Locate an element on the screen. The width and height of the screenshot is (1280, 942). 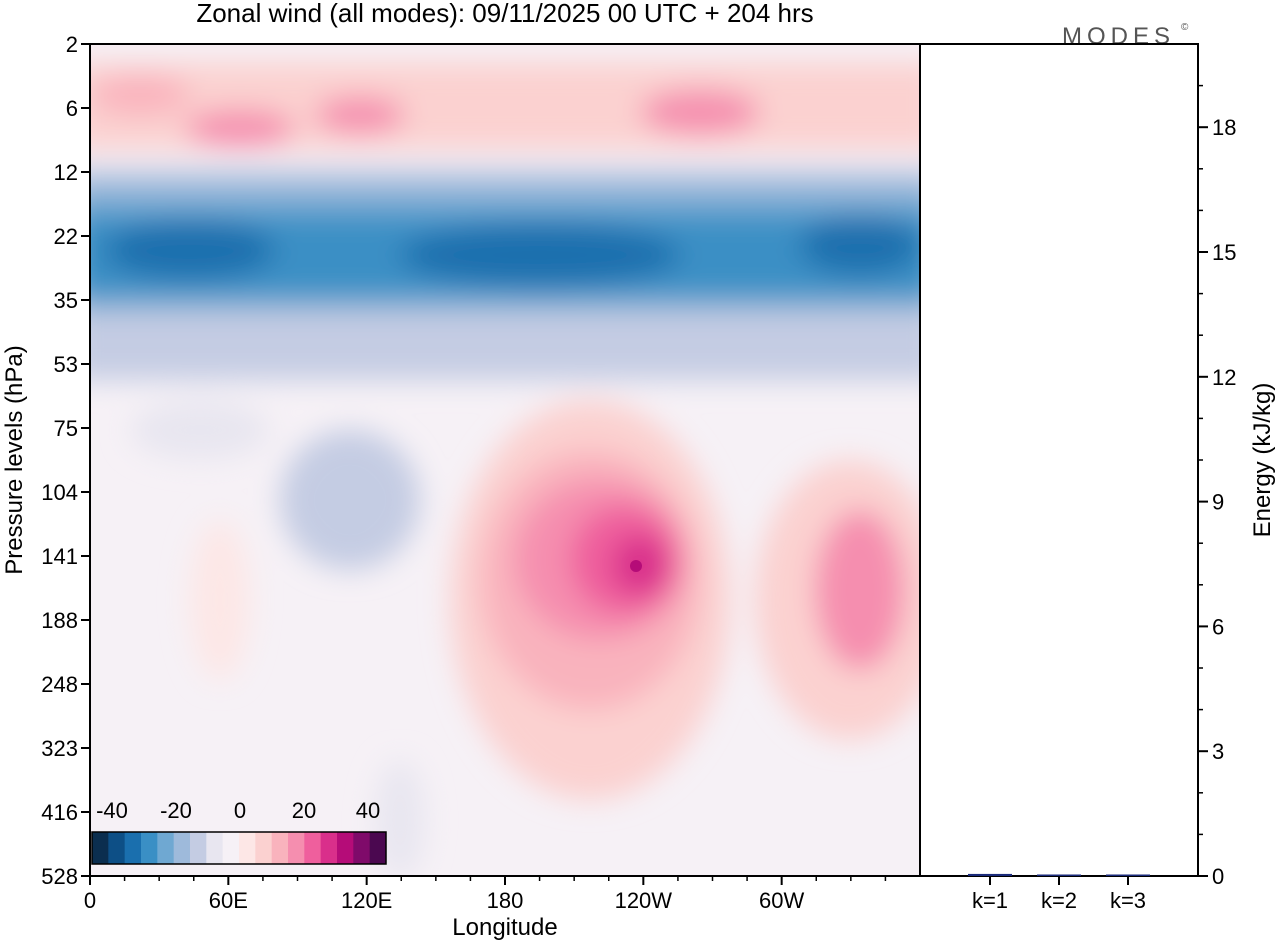
field-upper-core-d is located at coordinates (140, 95).